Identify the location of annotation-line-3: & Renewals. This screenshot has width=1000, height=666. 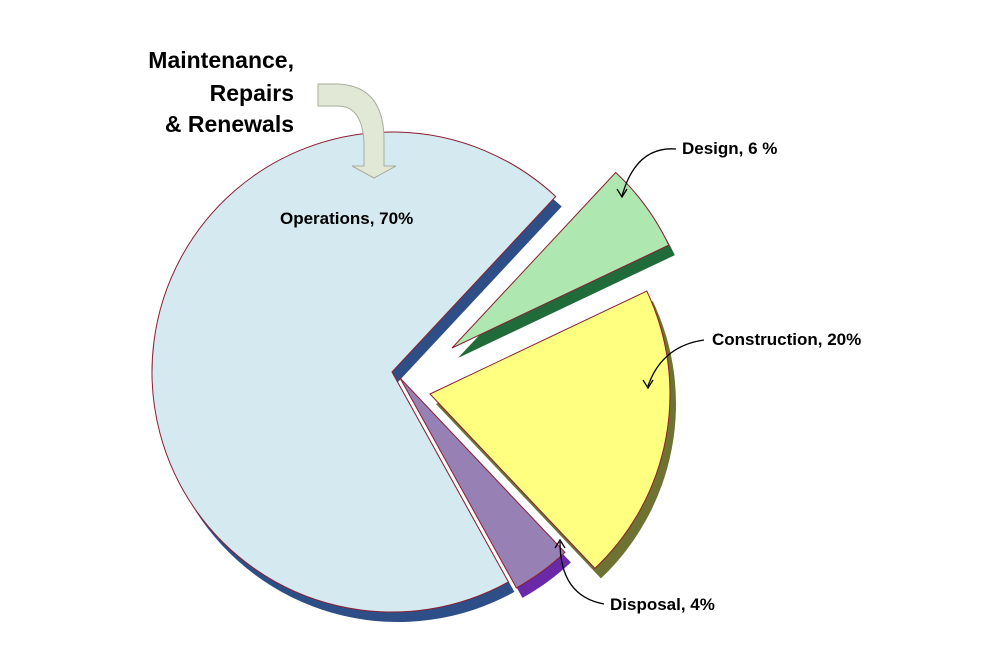
(229, 124).